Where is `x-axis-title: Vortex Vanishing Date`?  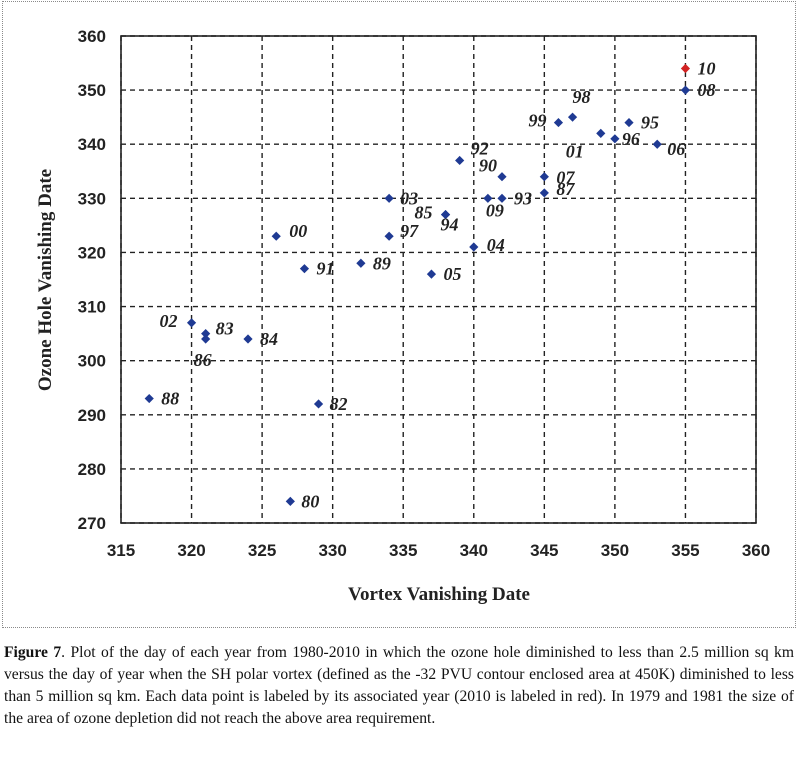
x-axis-title: Vortex Vanishing Date is located at coordinates (439, 594).